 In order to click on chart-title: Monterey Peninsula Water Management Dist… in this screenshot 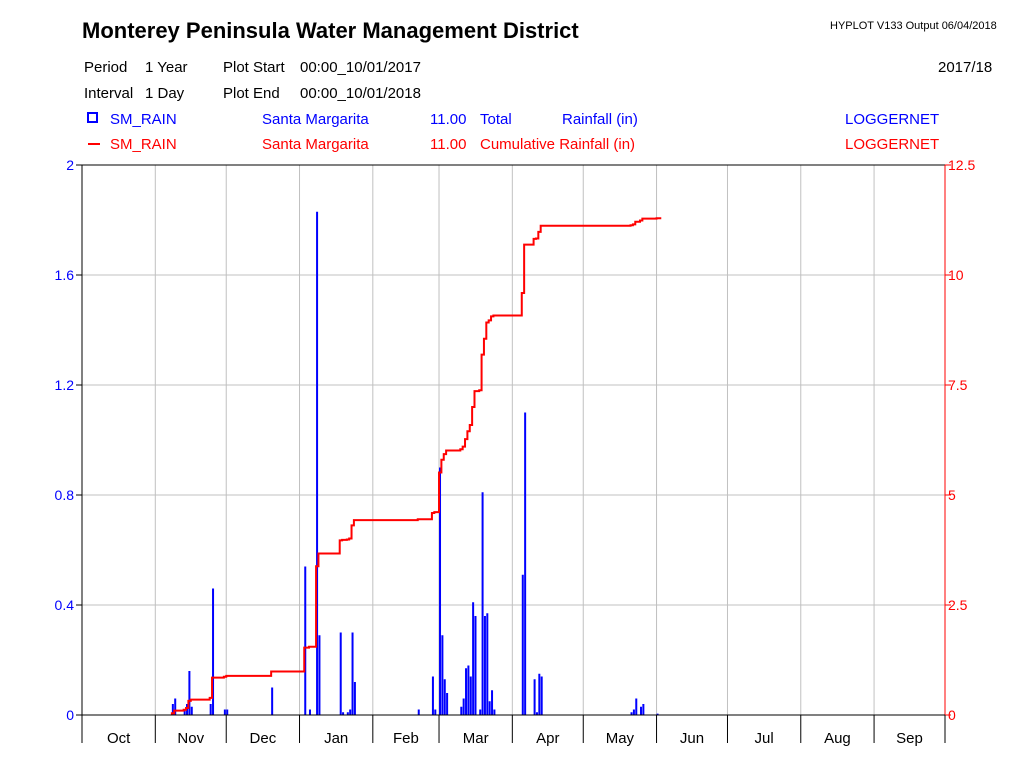, I will do `click(330, 30)`.